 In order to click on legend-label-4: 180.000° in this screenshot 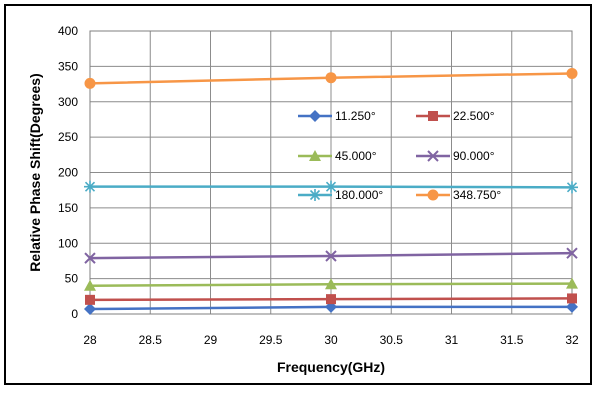, I will do `click(359, 195)`.